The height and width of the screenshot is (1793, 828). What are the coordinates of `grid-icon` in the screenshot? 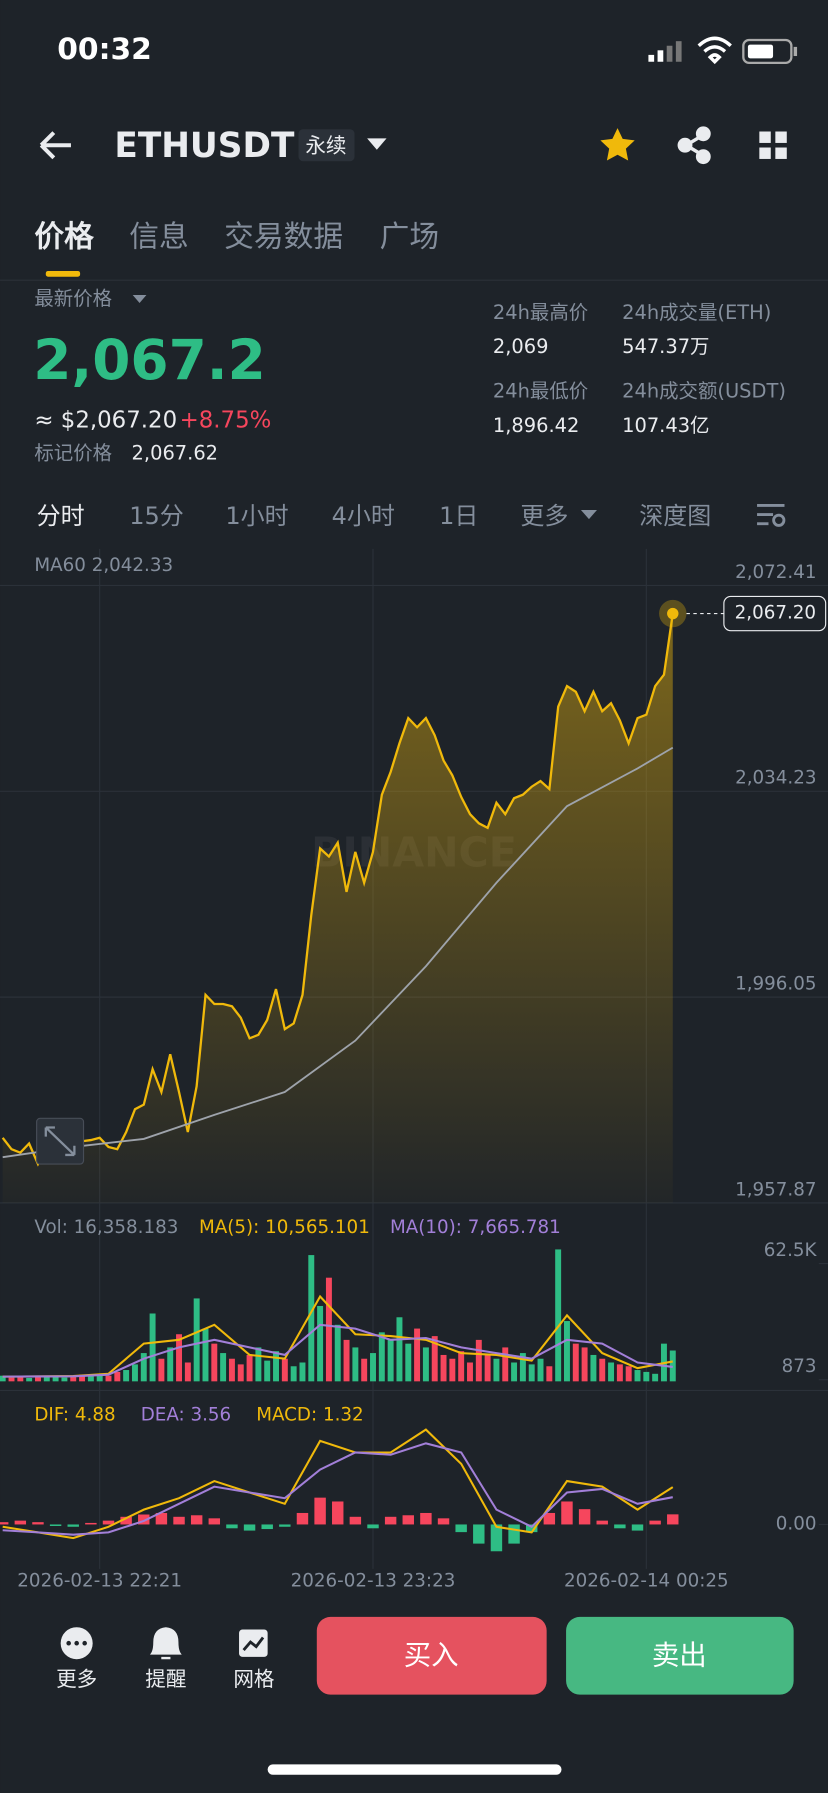 It's located at (253, 1643).